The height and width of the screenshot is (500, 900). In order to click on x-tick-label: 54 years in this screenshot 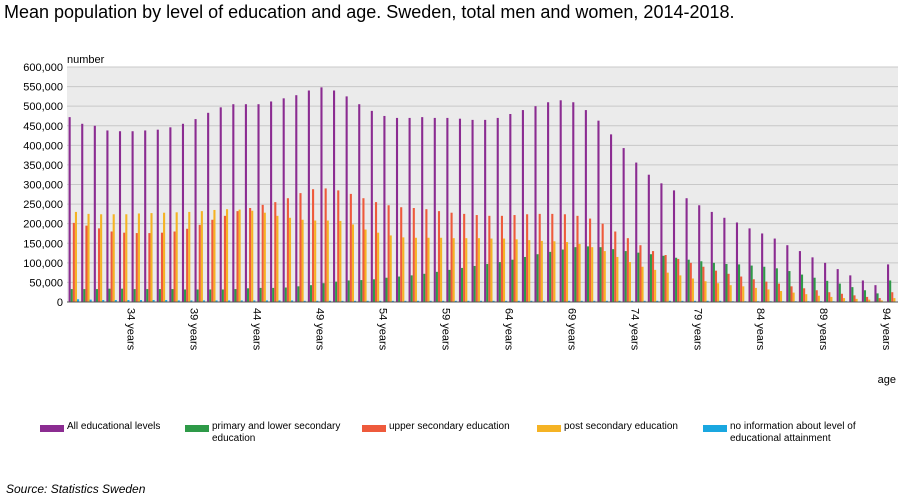, I will do `click(383, 329)`.